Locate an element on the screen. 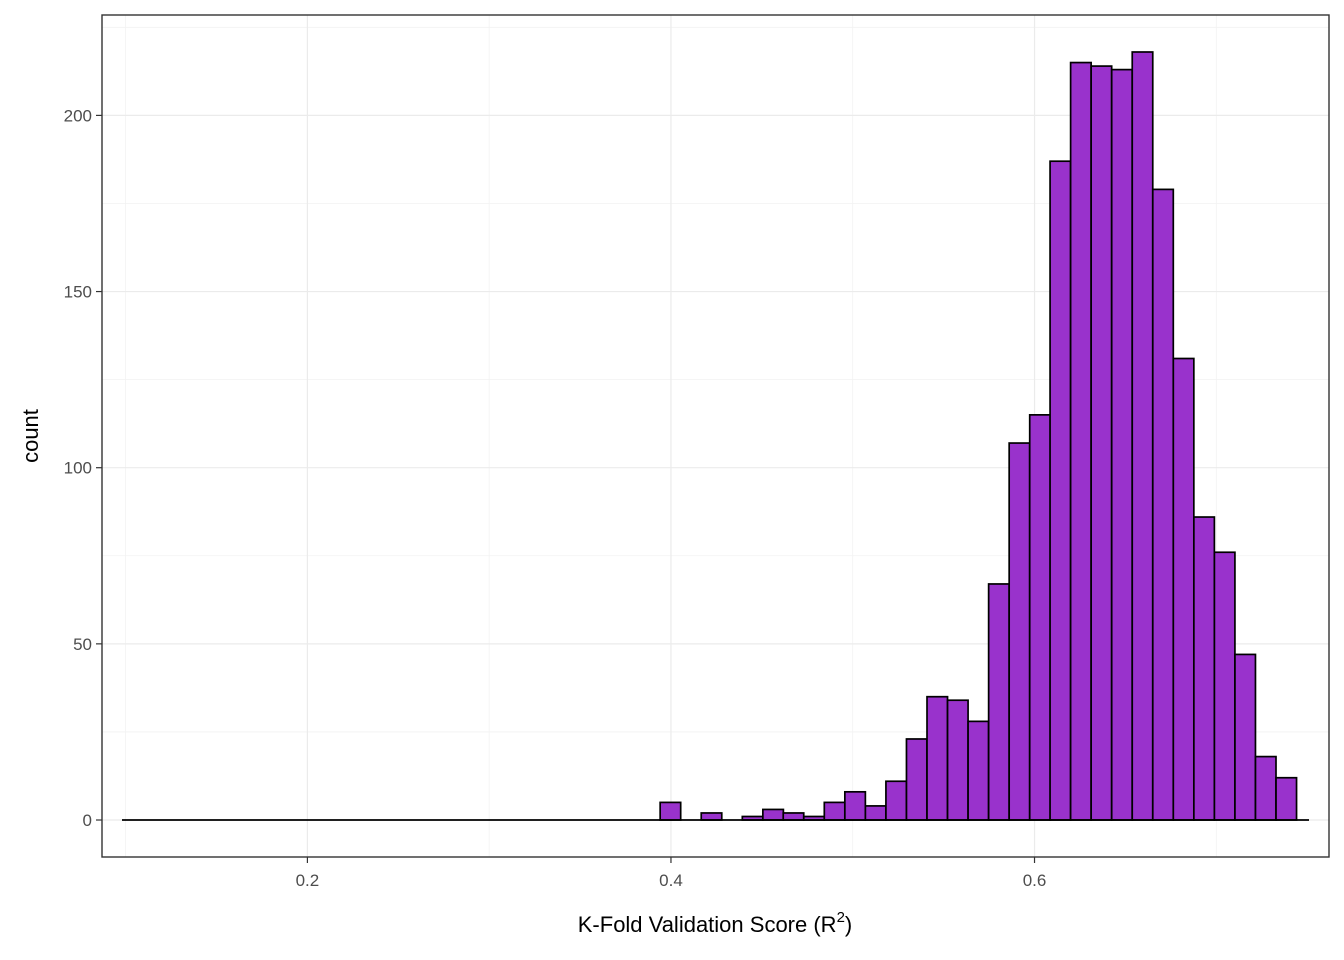 The image size is (1344, 960). x-tick-label: 0.2 is located at coordinates (308, 880).